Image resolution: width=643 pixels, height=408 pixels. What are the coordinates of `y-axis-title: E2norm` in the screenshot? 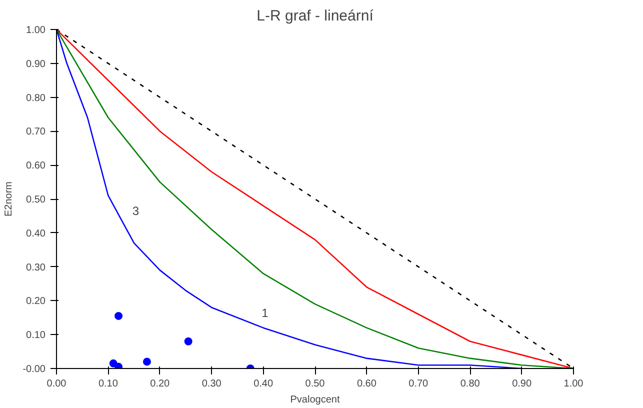 It's located at (9, 199).